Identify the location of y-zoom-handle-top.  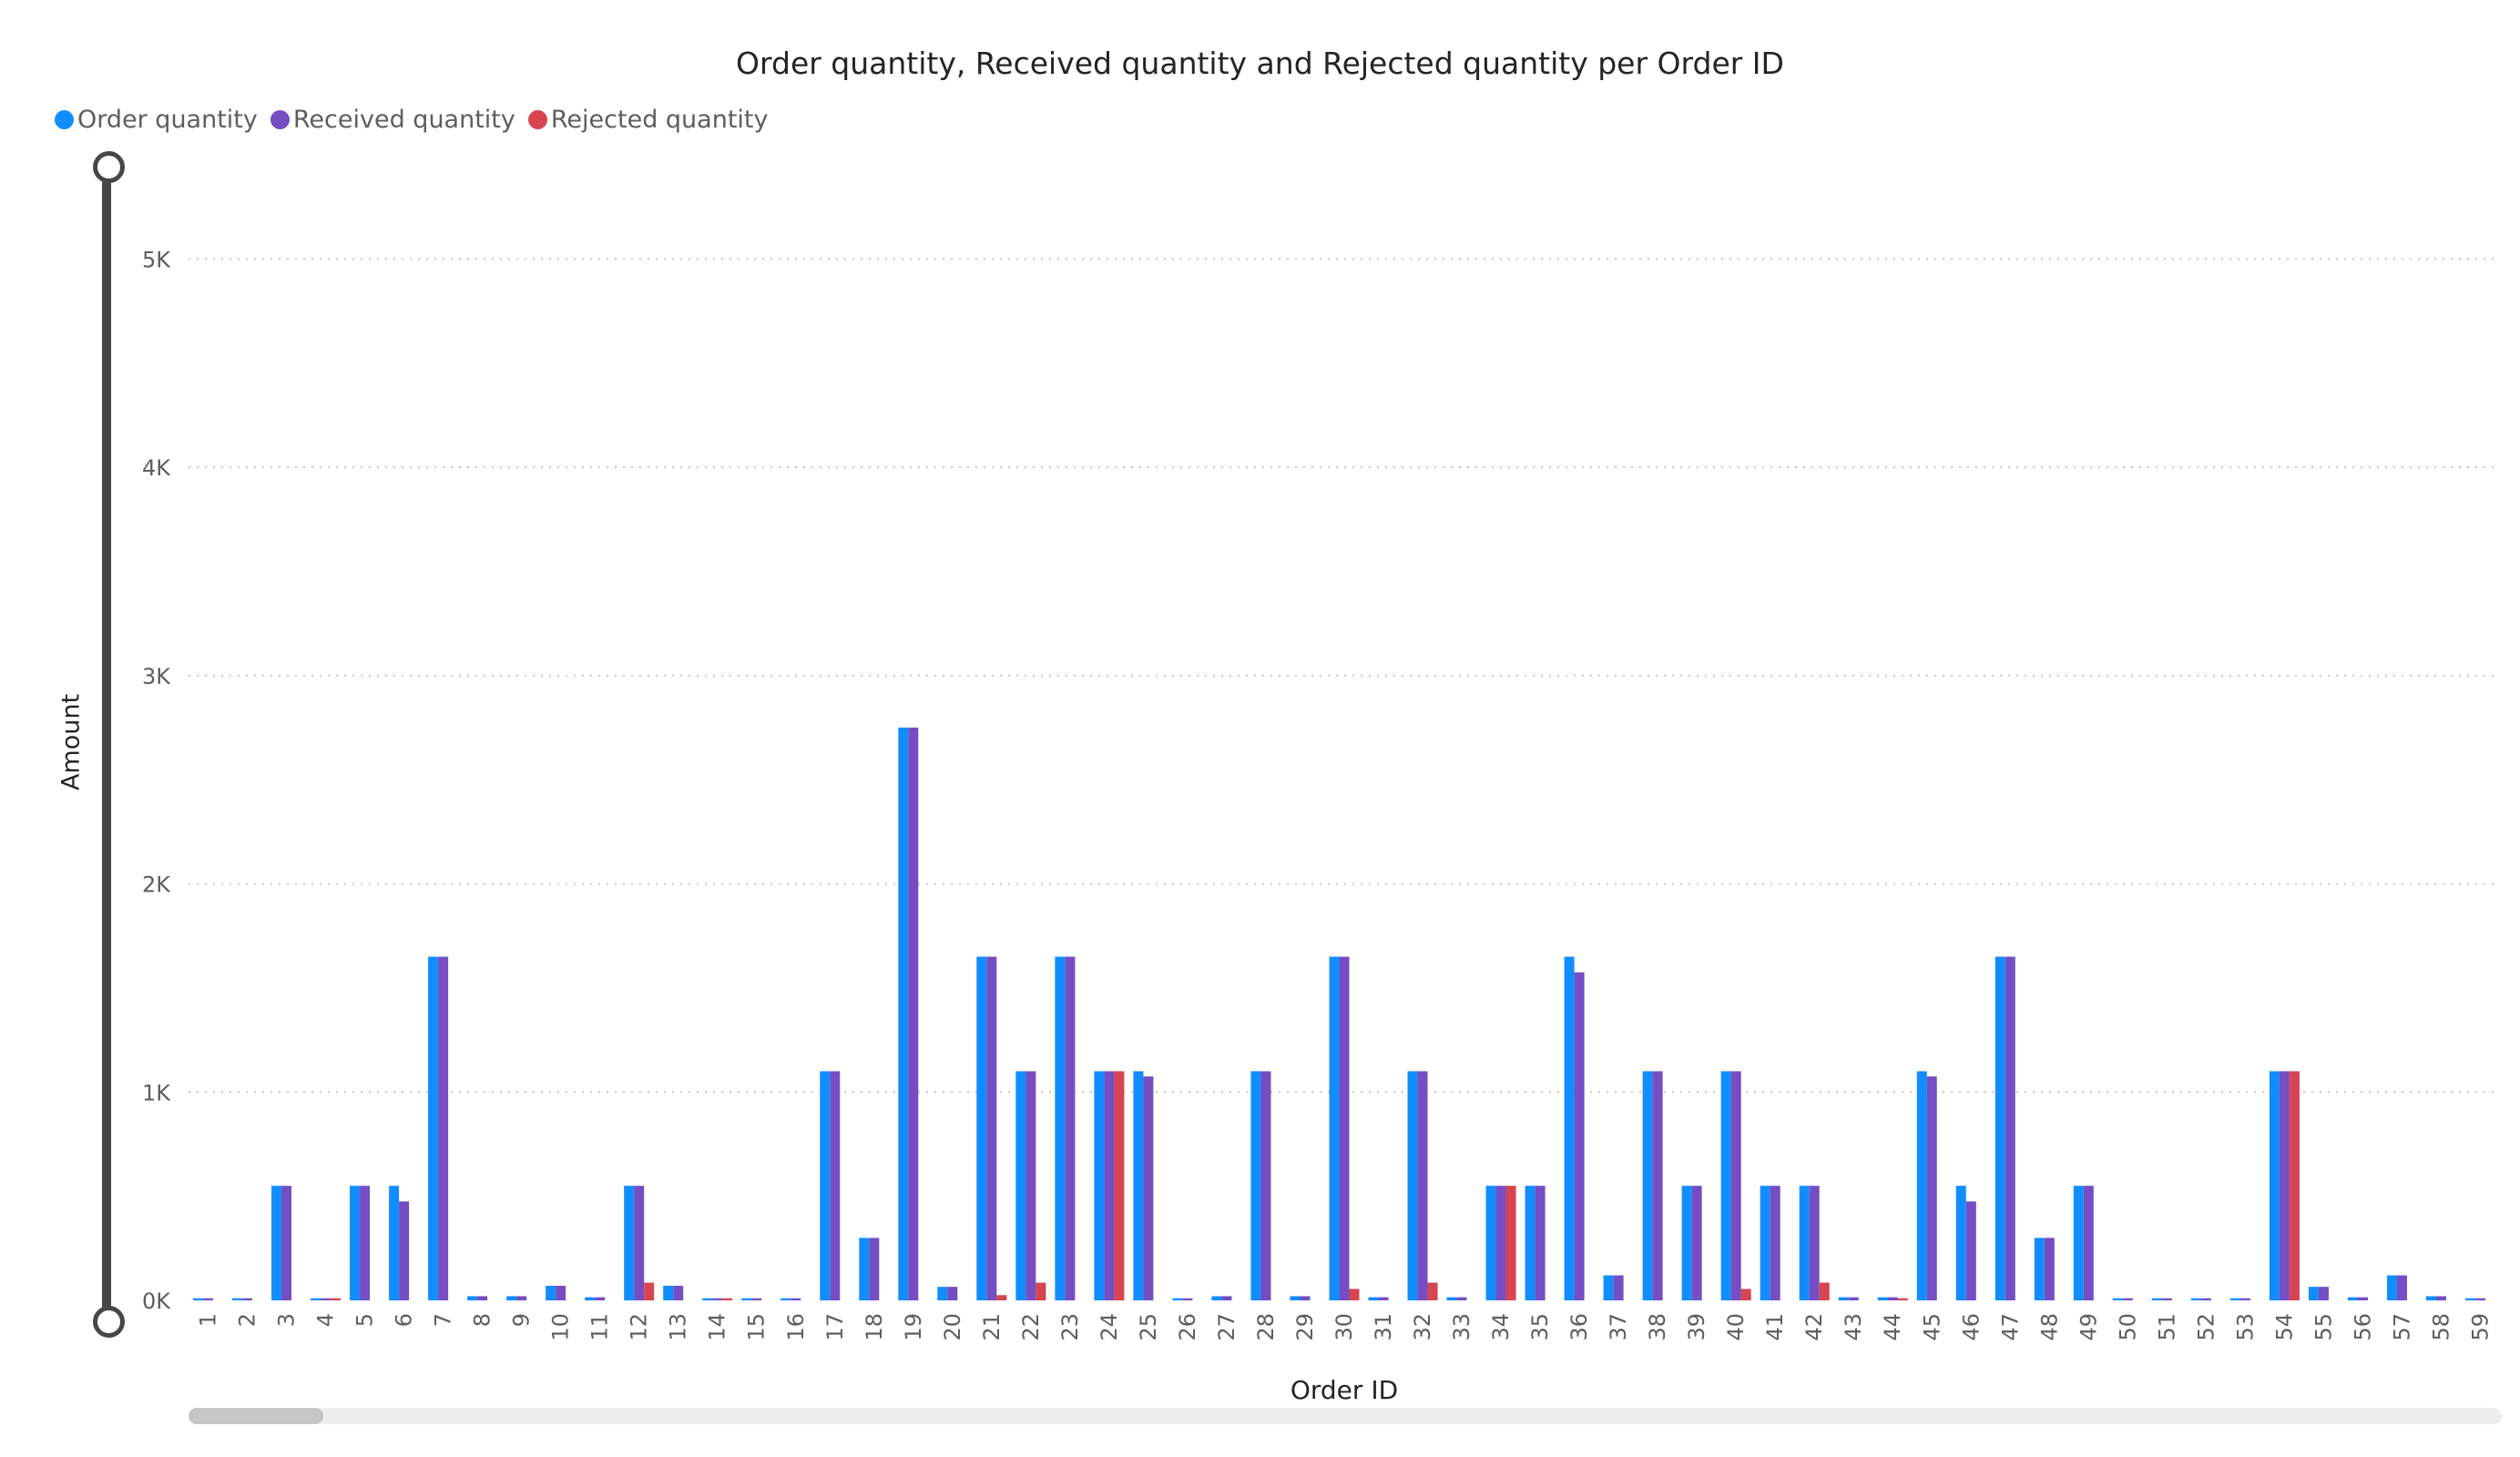
(109, 167).